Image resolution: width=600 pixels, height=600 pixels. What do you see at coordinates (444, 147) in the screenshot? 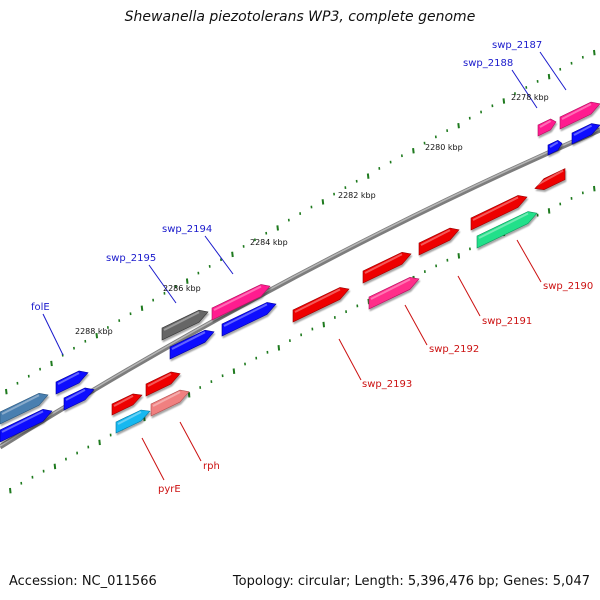
I see `scale-label-2280: 2280 kbp` at bounding box center [444, 147].